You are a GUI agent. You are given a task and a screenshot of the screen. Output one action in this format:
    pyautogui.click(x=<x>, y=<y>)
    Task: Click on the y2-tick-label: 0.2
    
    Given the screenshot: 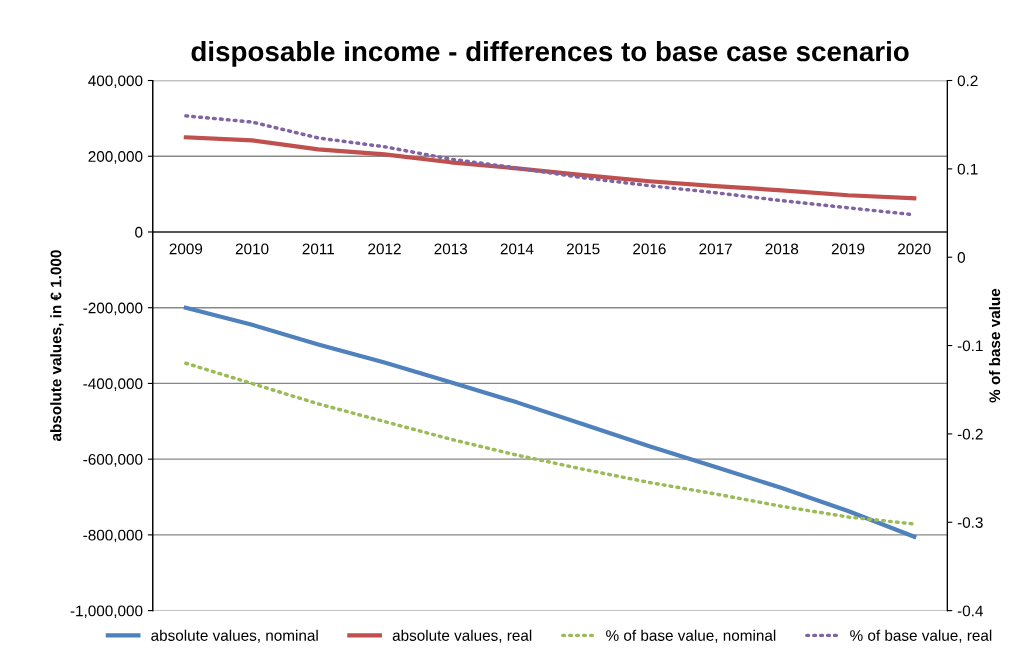 What is the action you would take?
    pyautogui.click(x=967, y=81)
    